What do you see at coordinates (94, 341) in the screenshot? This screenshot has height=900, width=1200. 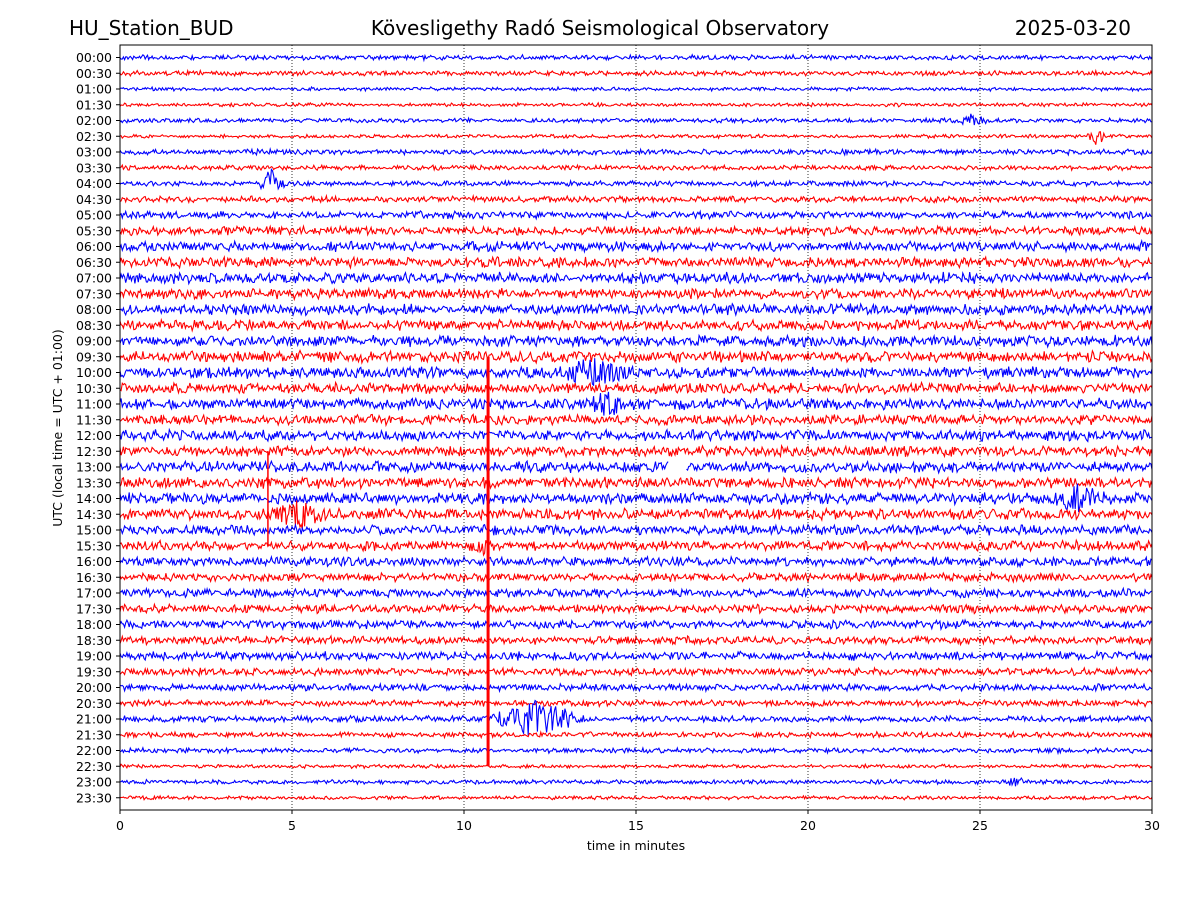 I see `y-tick-label: 09:00` at bounding box center [94, 341].